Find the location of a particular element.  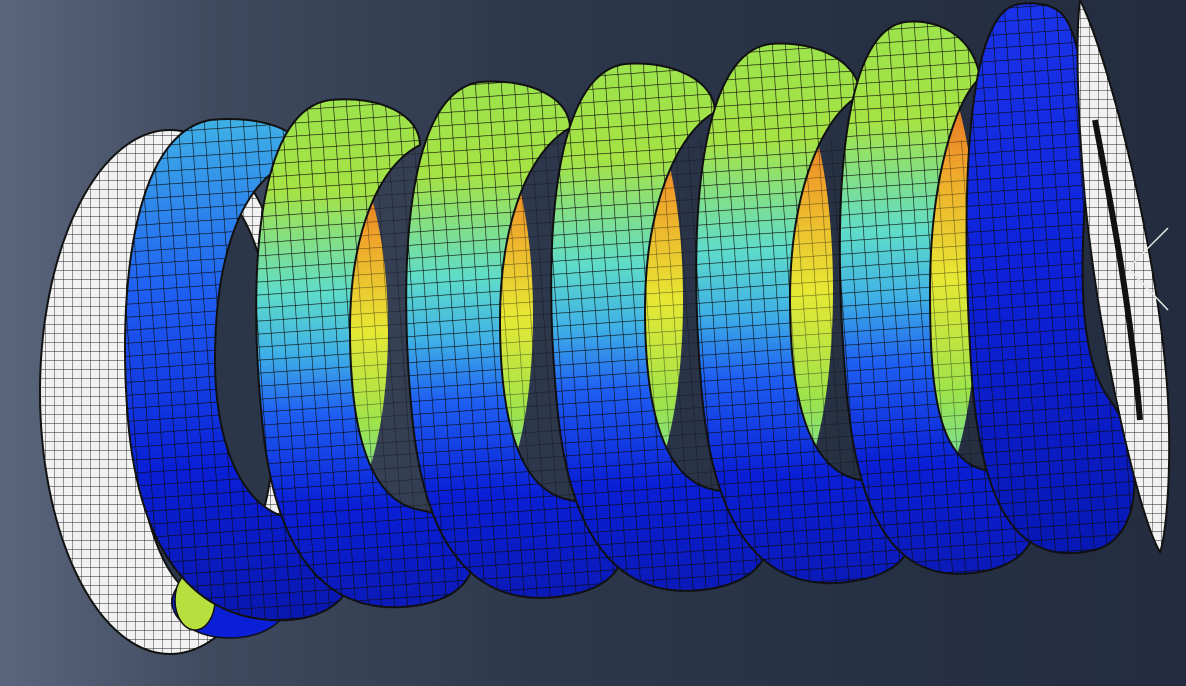

view-triad-icon is located at coordinates (1148, 269).